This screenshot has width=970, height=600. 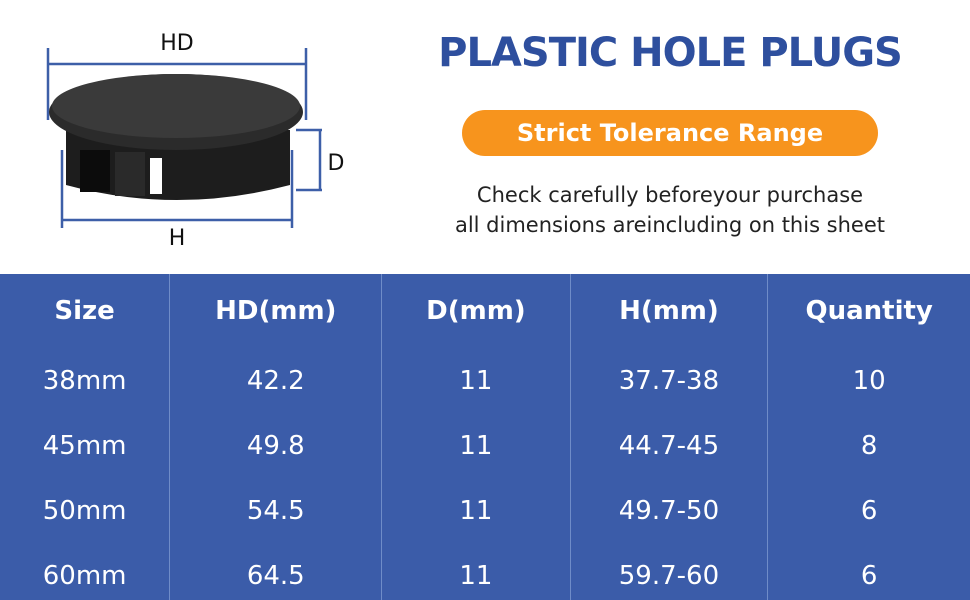 What do you see at coordinates (868, 380) in the screenshot?
I see `table-cell: 10` at bounding box center [868, 380].